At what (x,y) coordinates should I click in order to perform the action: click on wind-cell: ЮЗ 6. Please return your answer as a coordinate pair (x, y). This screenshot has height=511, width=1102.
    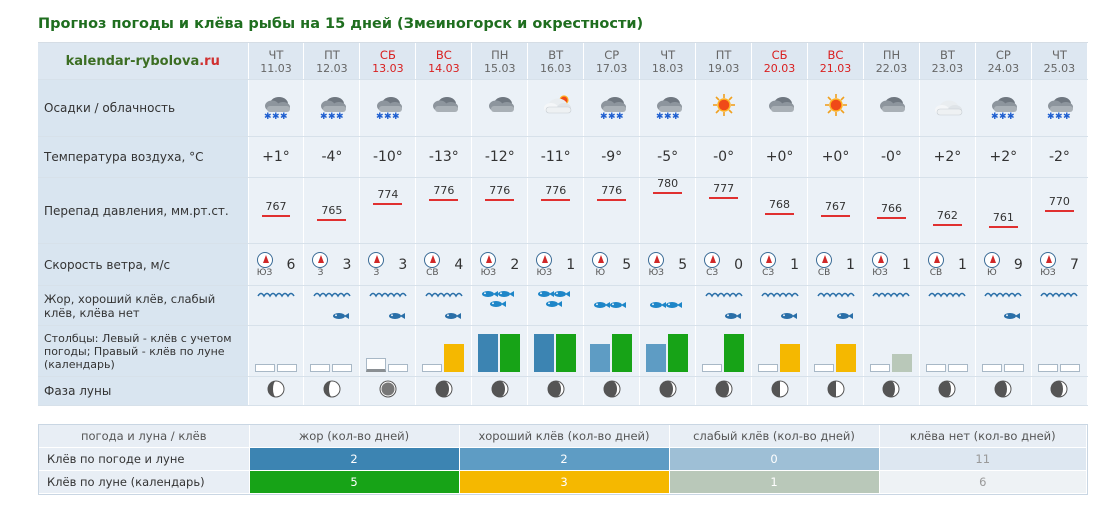
    Looking at the image, I should click on (276, 264).